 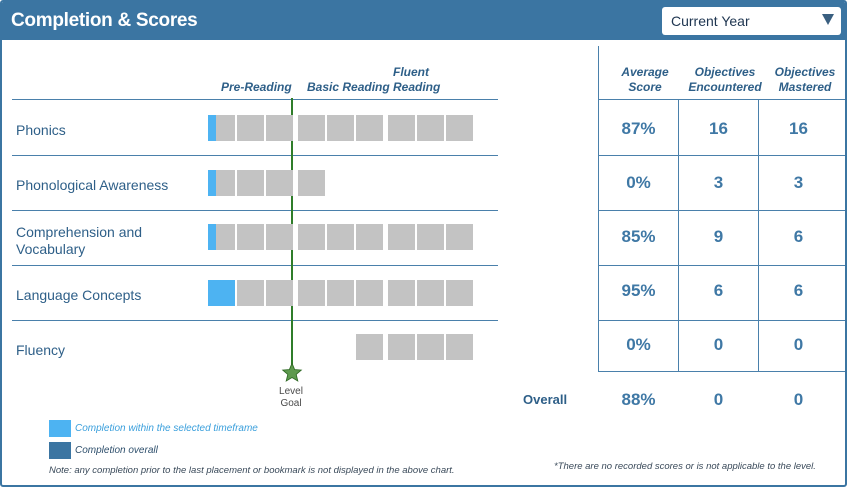 I want to click on legend-label-timeframe: Completion within the selected timeframe, so click(x=166, y=428).